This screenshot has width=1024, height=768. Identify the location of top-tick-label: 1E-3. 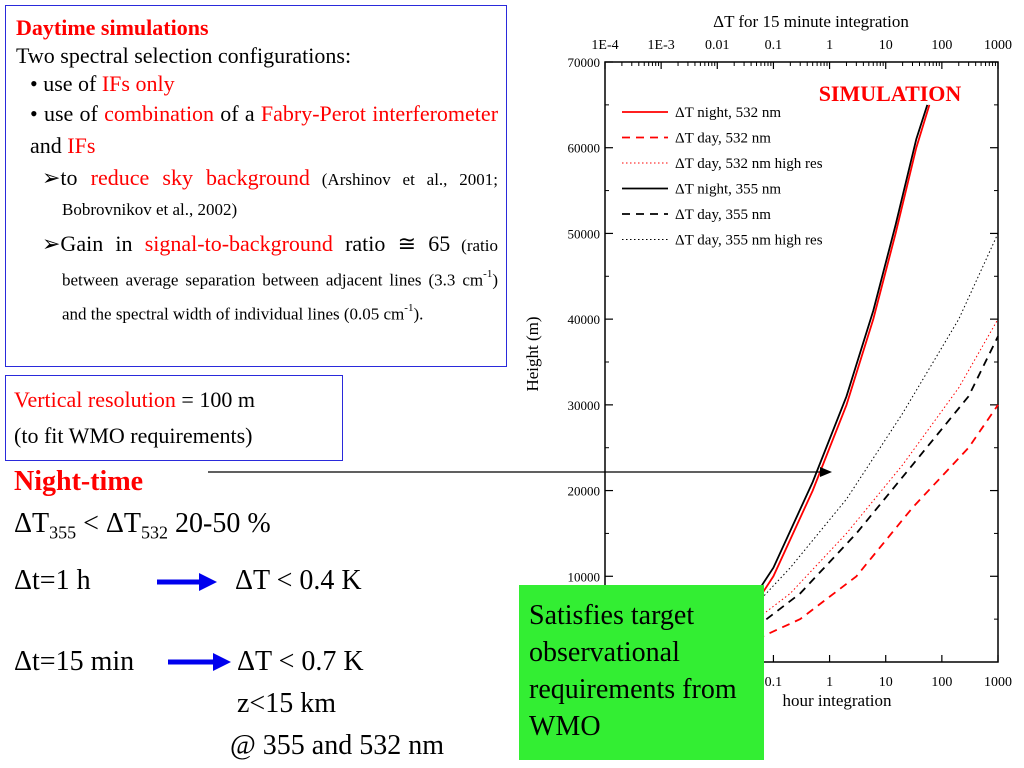
(661, 45).